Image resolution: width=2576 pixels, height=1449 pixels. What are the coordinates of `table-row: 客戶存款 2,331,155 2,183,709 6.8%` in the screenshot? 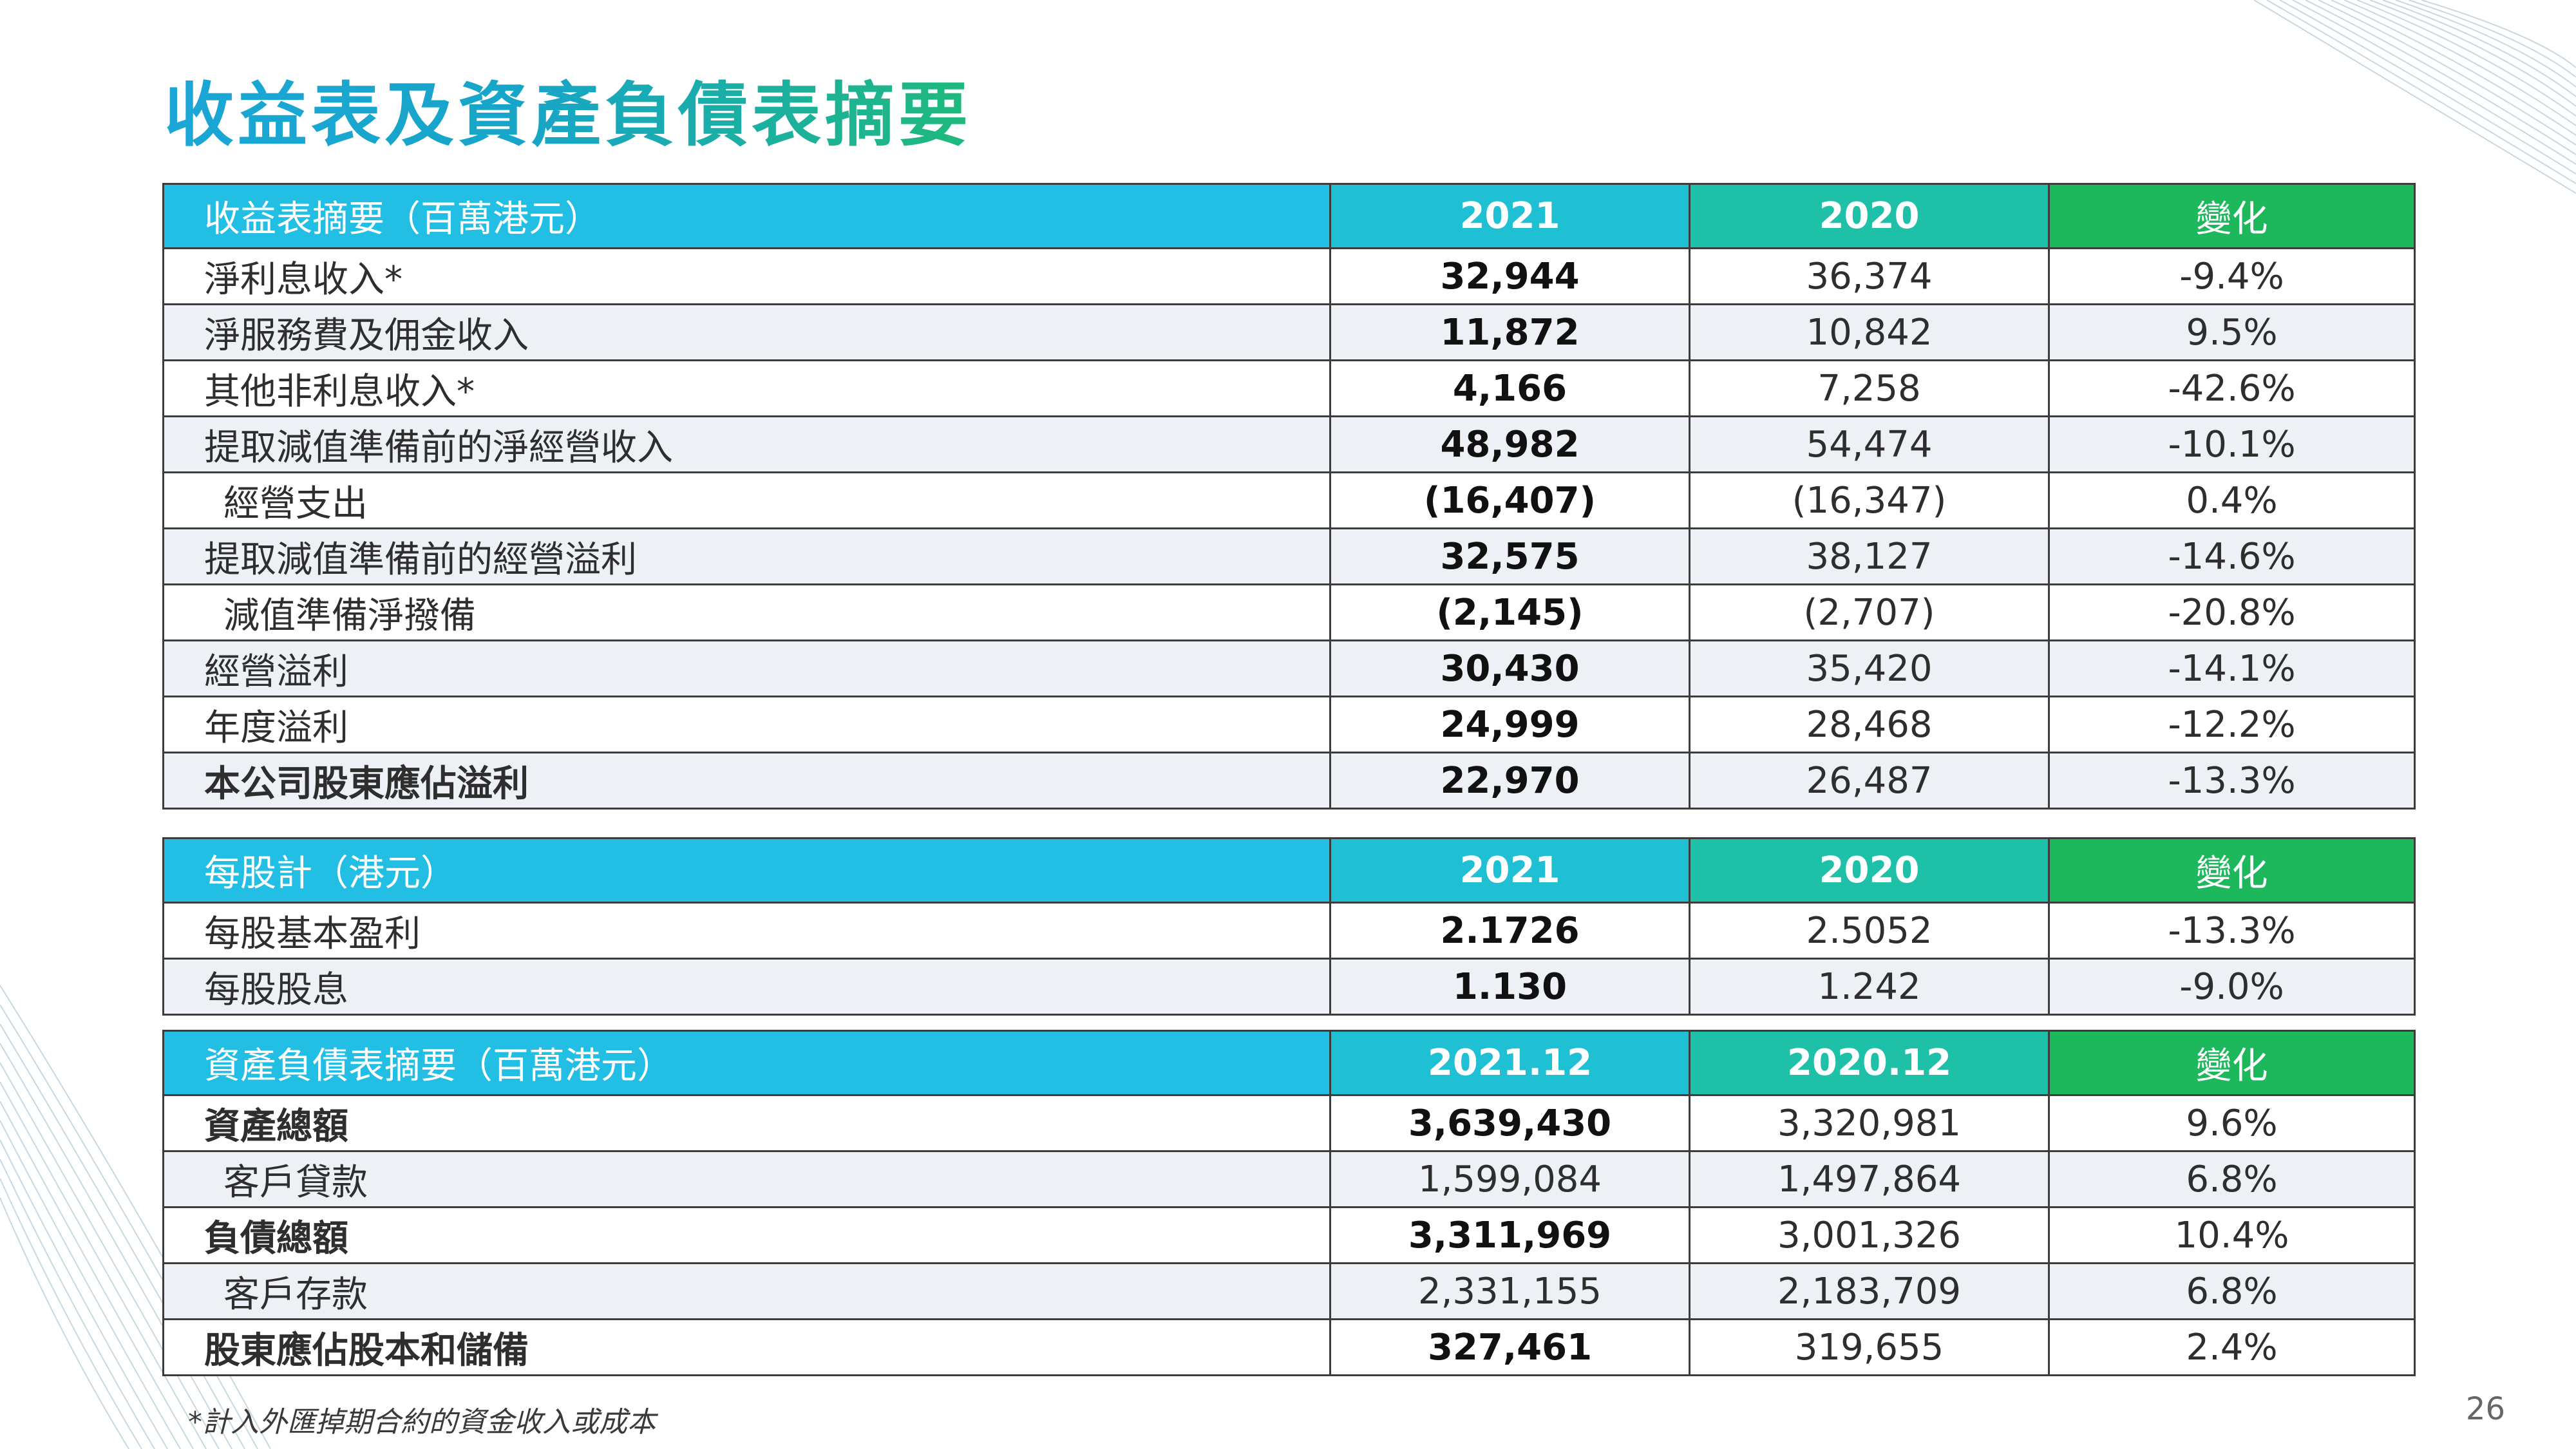 It's located at (1289, 1291).